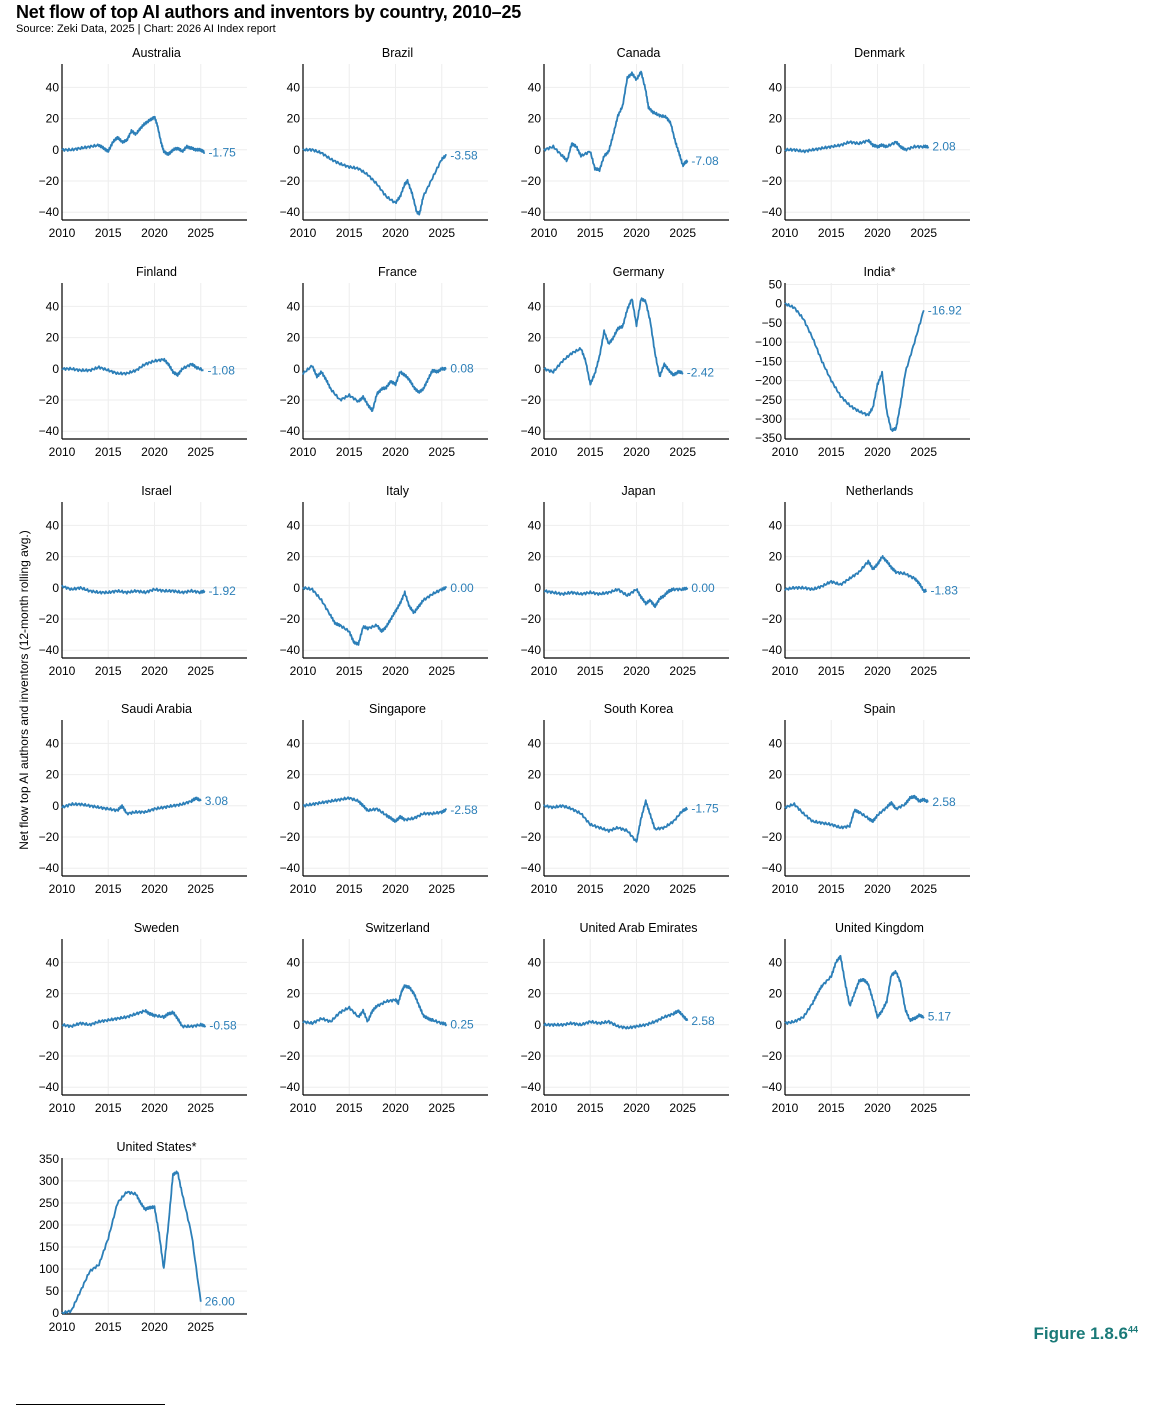 The height and width of the screenshot is (1410, 1160). What do you see at coordinates (154, 889) in the screenshot?
I see `chart-saudi-arabia-x-tick-label: 2020` at bounding box center [154, 889].